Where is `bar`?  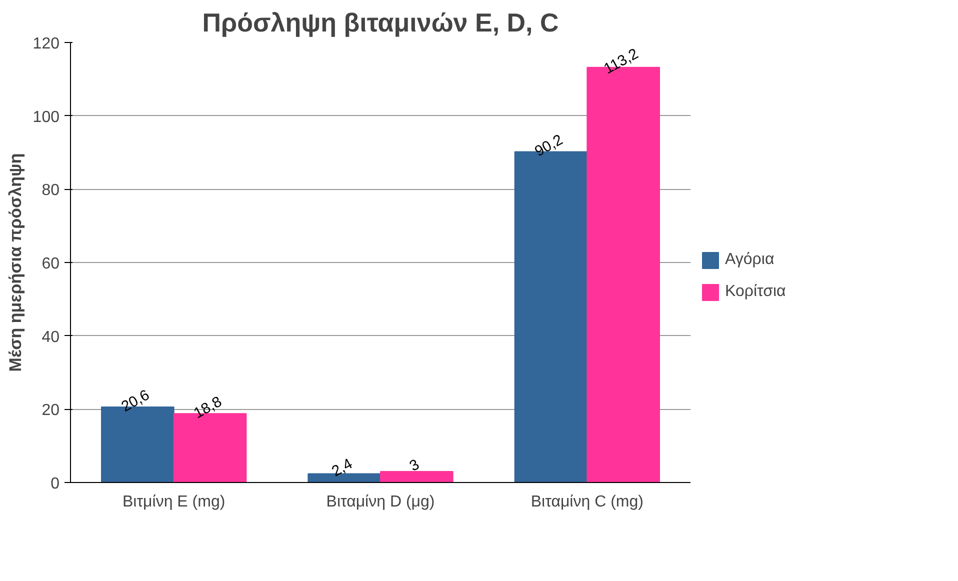 bar is located at coordinates (417, 476).